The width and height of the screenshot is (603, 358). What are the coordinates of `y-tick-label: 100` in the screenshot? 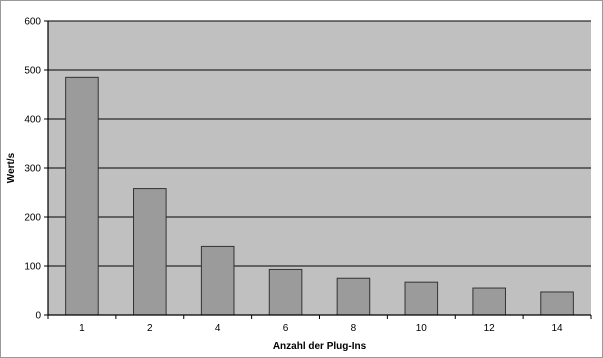 It's located at (32, 267).